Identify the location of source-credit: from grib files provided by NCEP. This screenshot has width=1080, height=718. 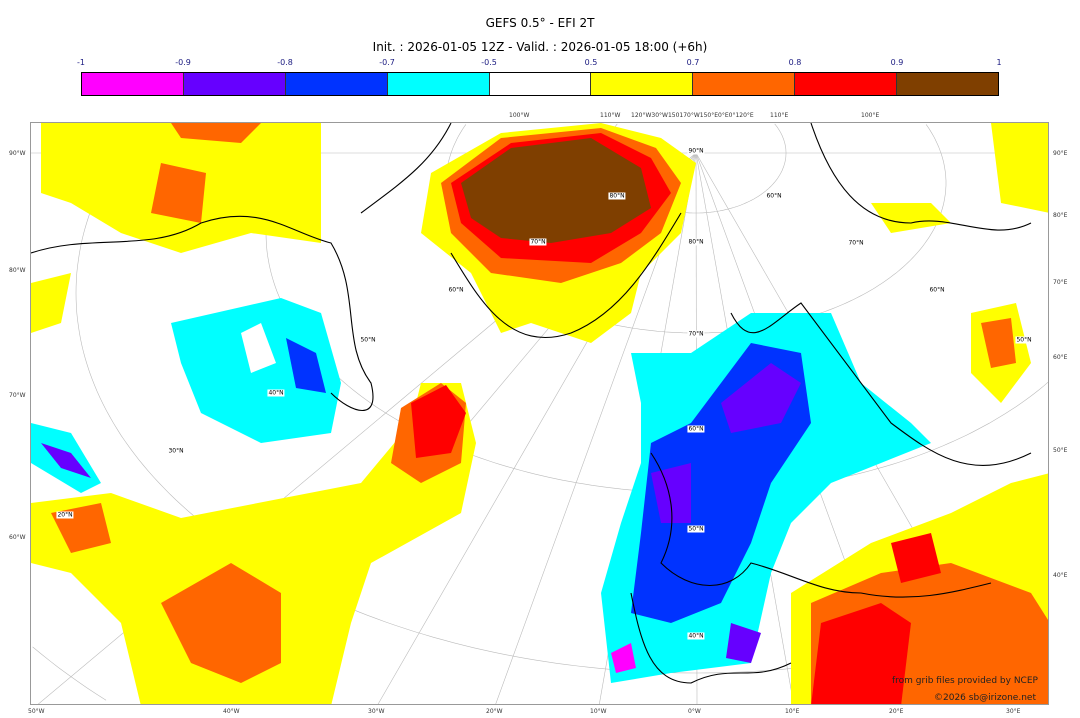
(965, 681).